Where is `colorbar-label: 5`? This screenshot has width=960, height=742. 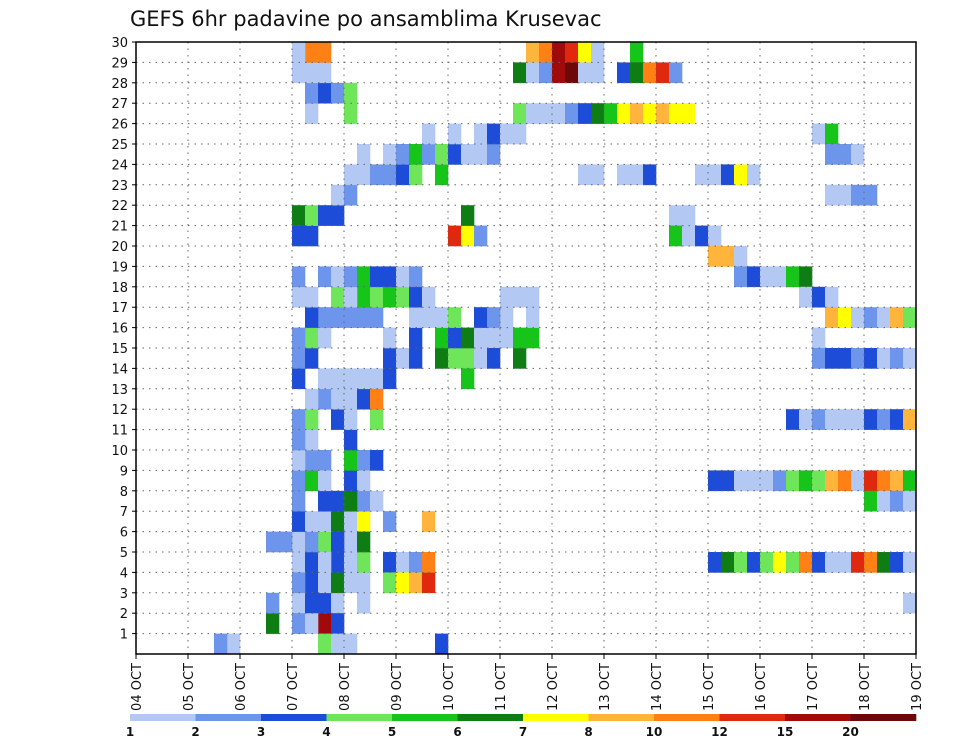 colorbar-label: 5 is located at coordinates (392, 732).